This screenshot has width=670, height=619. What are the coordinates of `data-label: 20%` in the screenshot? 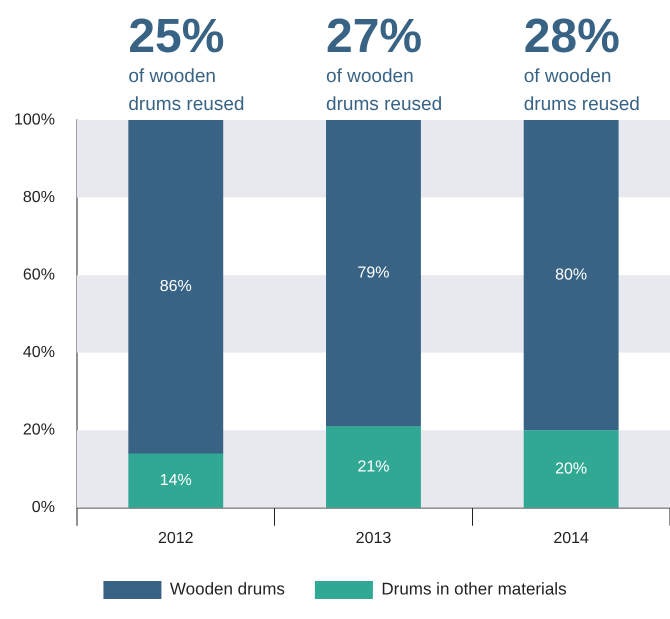 It's located at (571, 469).